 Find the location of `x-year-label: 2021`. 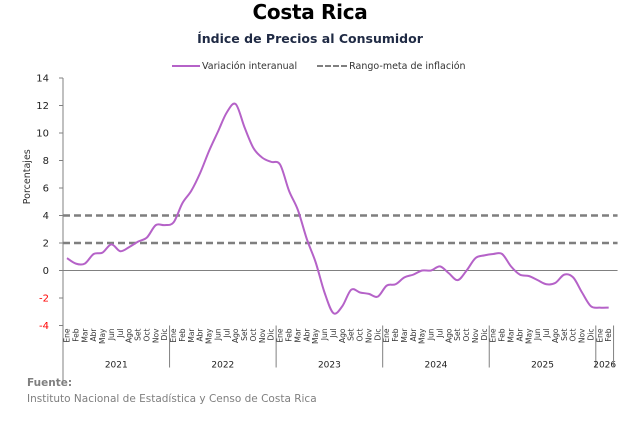

x-year-label: 2021 is located at coordinates (116, 366).